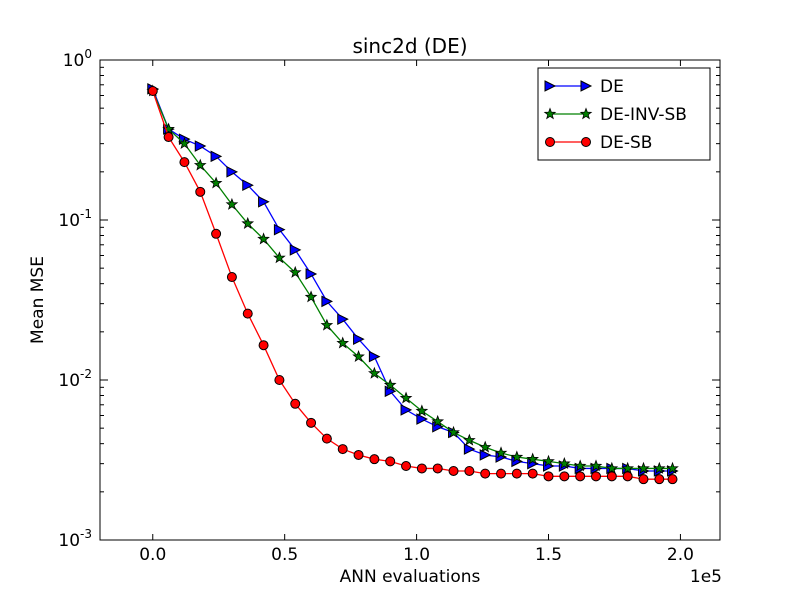  What do you see at coordinates (612, 87) in the screenshot?
I see `legend-label-de: DE` at bounding box center [612, 87].